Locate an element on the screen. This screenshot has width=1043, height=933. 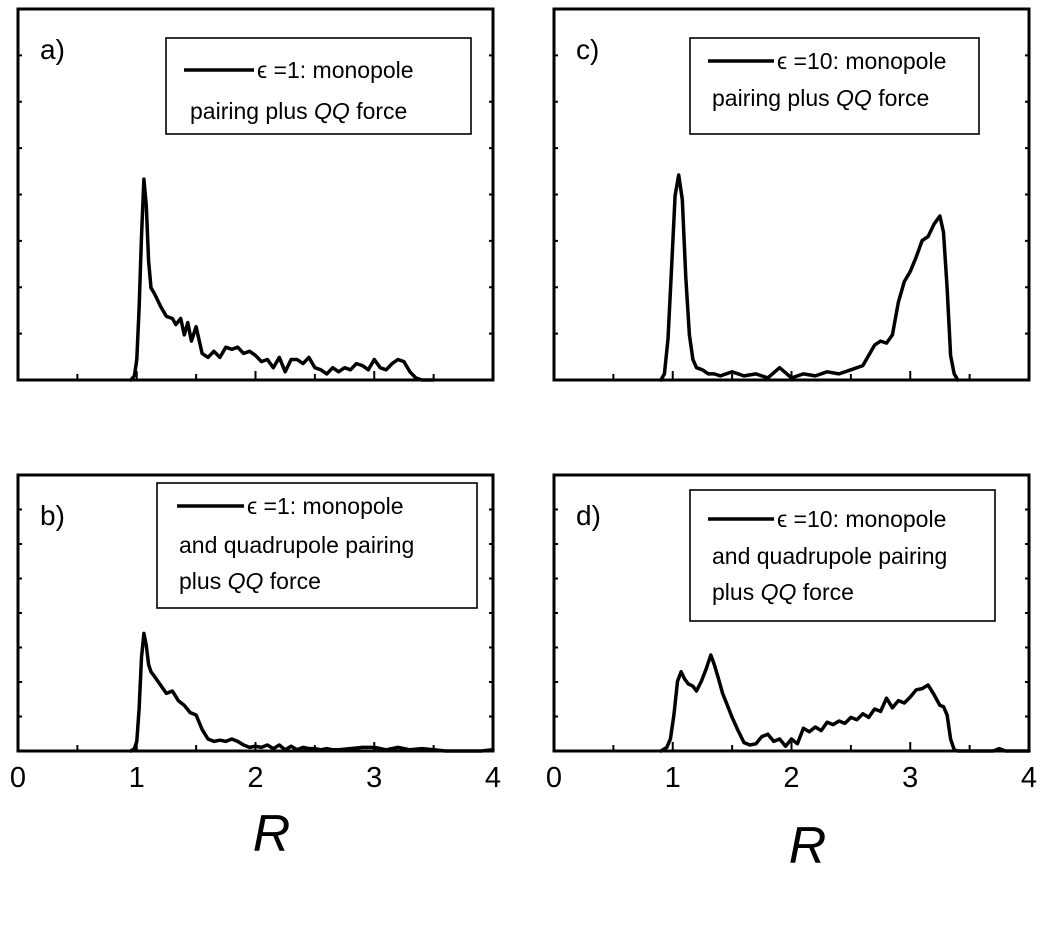
legend: ϵ =10: monopole pairing plus QQ force is located at coordinates (834, 86).